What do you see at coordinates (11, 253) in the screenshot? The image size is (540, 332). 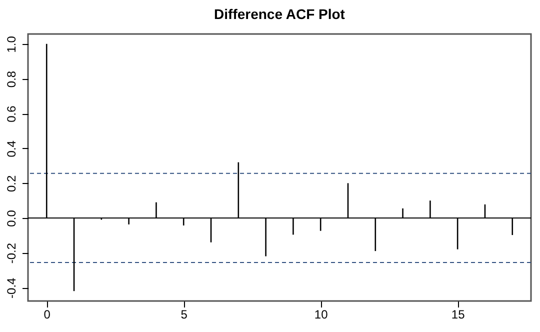 I see `y-tick-label: -0.2` at bounding box center [11, 253].